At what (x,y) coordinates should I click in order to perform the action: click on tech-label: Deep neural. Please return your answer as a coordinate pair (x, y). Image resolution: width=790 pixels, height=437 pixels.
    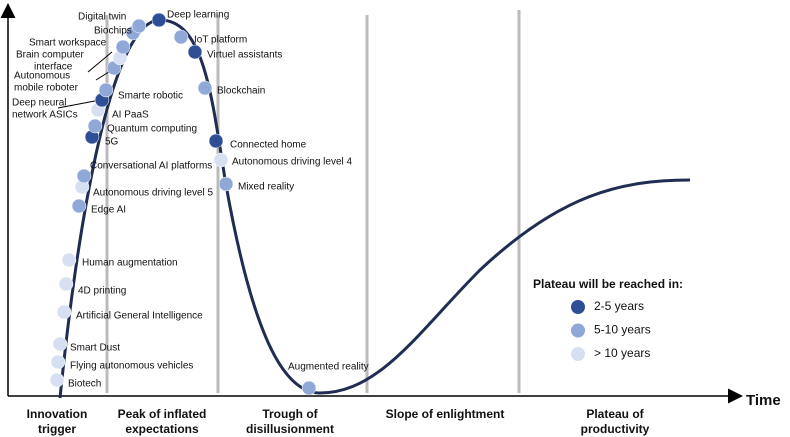
    Looking at the image, I should click on (39, 103).